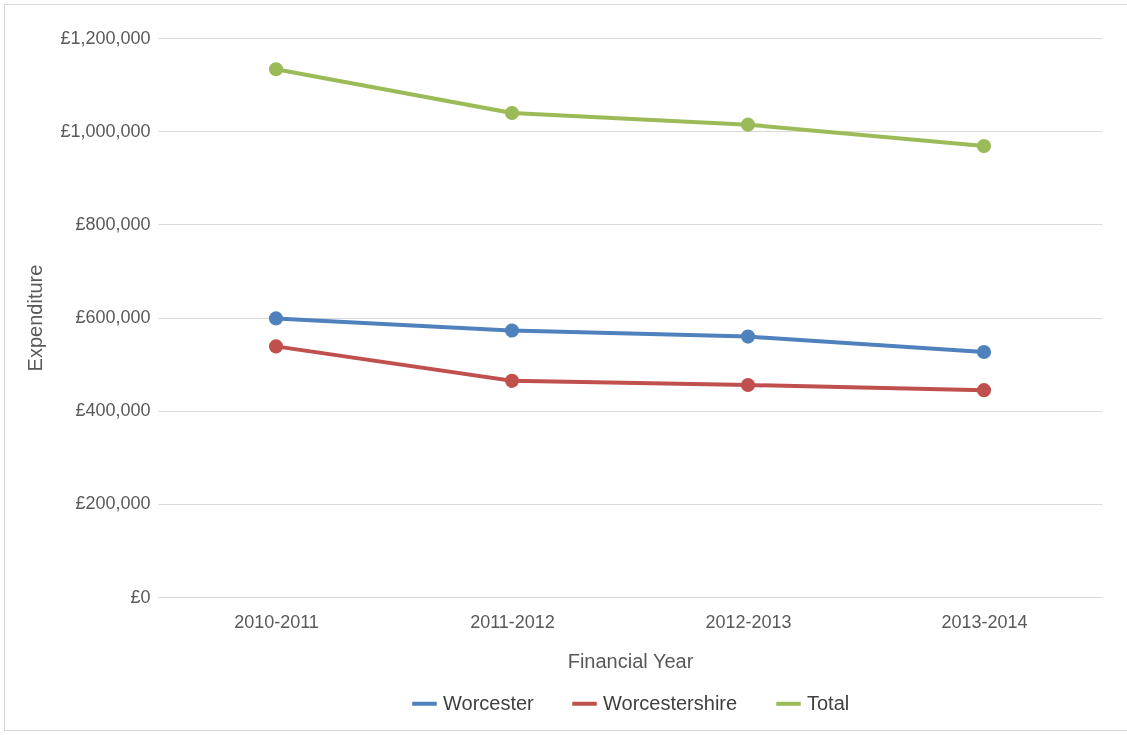 Image resolution: width=1127 pixels, height=735 pixels. What do you see at coordinates (140, 596) in the screenshot?
I see `y-tick-label: £0` at bounding box center [140, 596].